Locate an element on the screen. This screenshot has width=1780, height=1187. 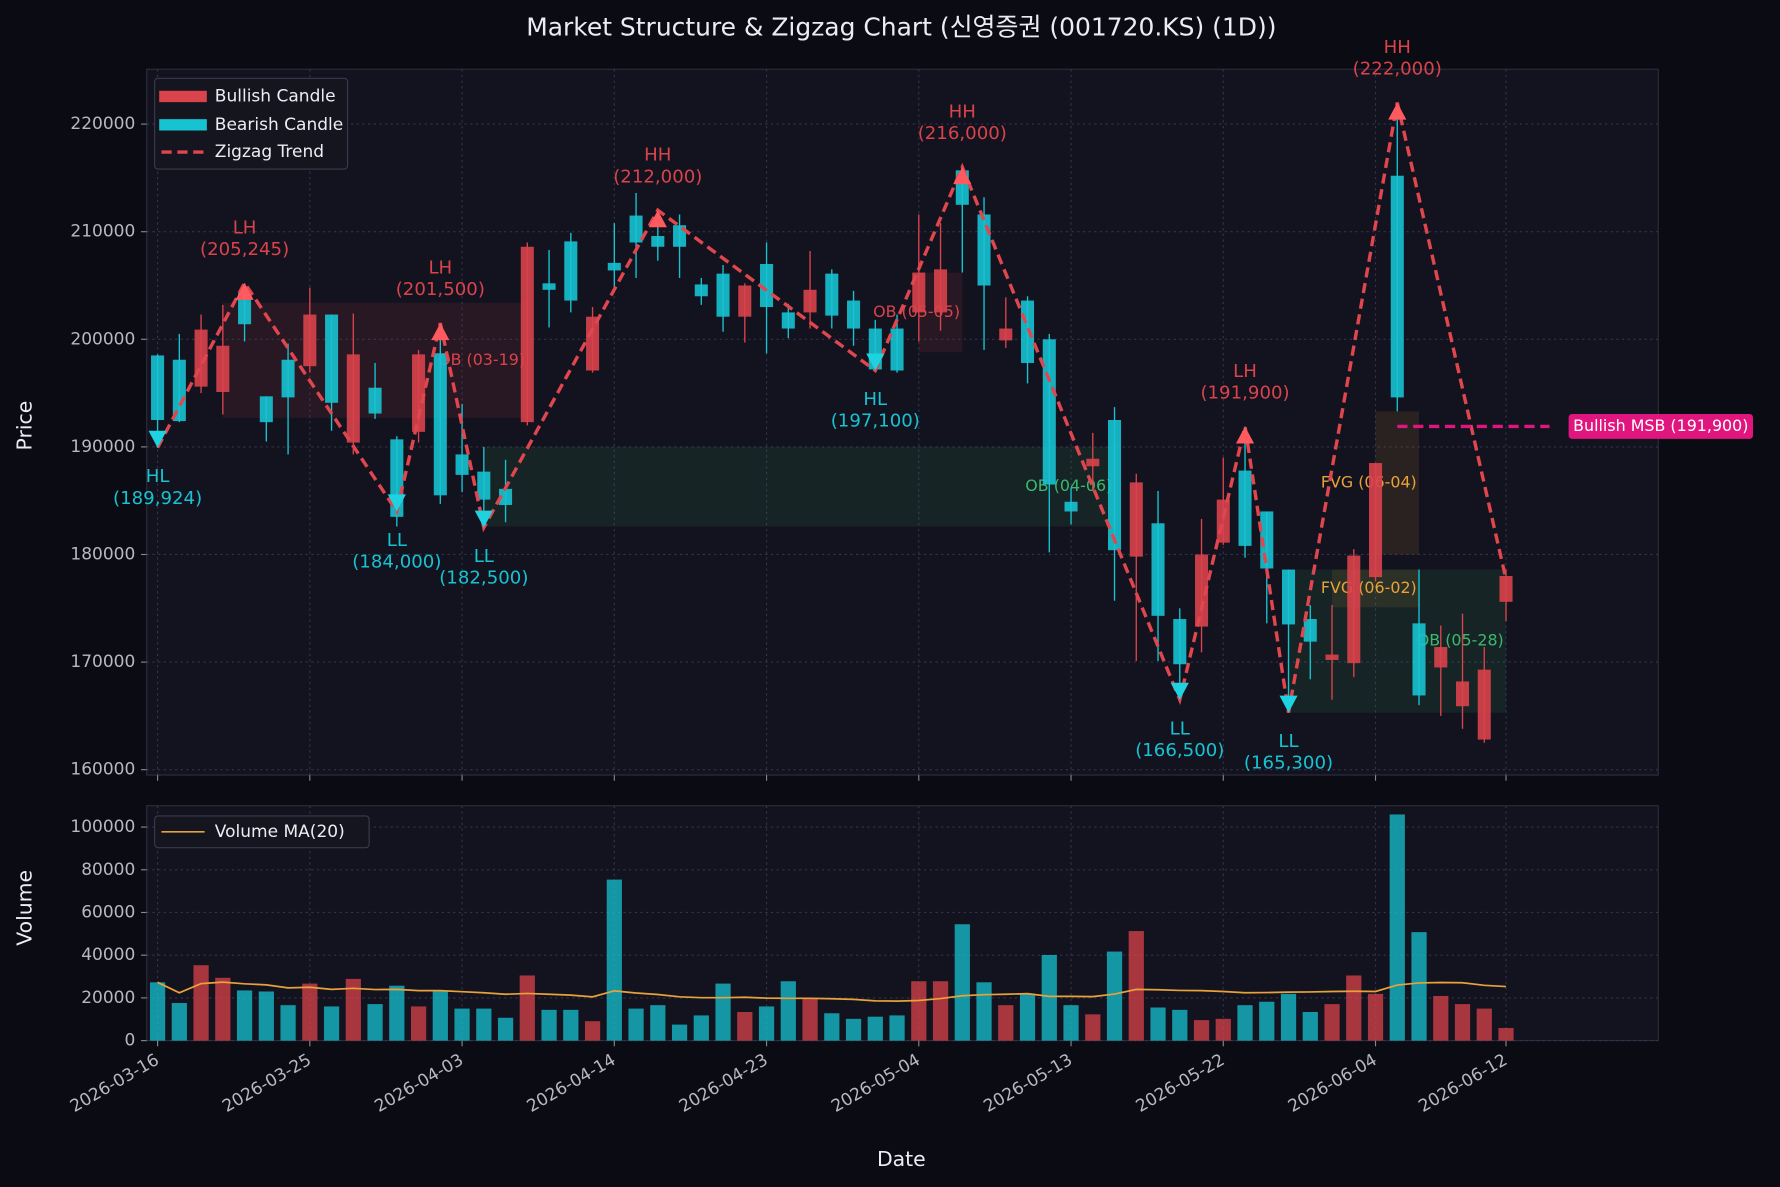
zone-label: OB (05-28) is located at coordinates (1460, 640).